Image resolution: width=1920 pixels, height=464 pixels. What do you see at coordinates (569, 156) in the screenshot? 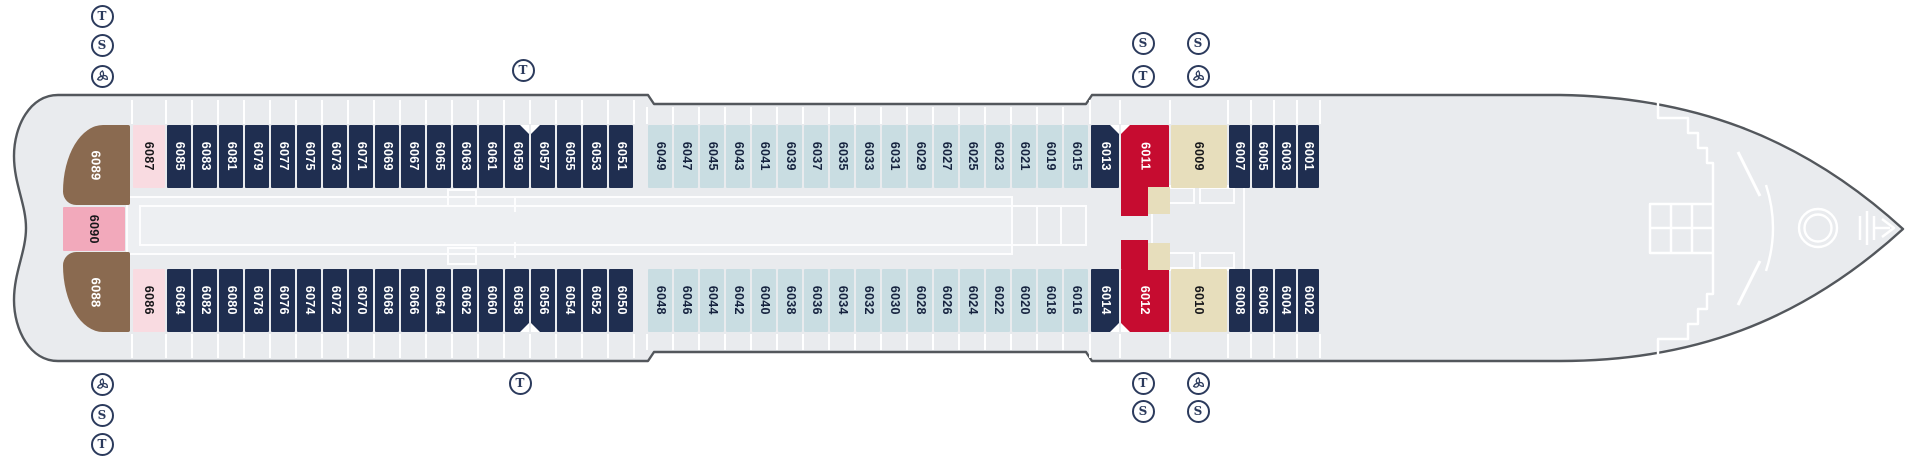
I see `cabin-6055: 6055` at bounding box center [569, 156].